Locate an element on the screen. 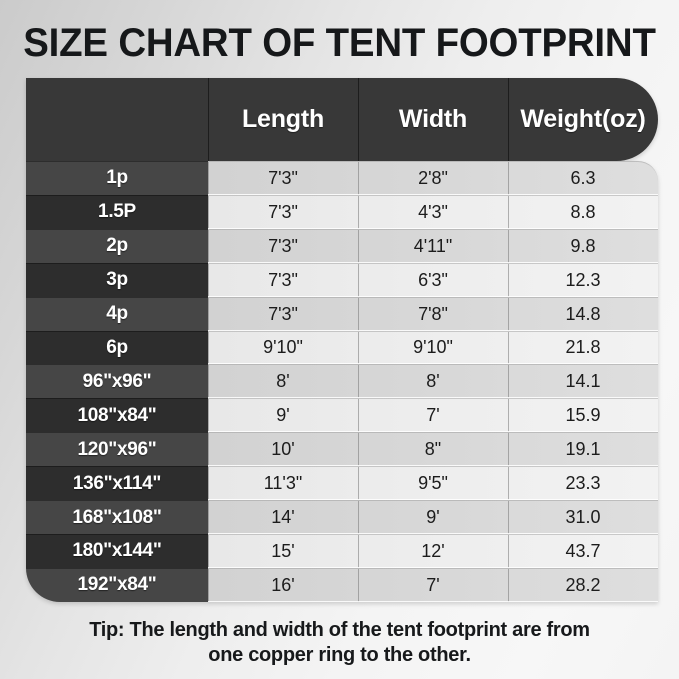 The height and width of the screenshot is (679, 679). row-data-cells: 16' 7' 28.2 is located at coordinates (433, 584).